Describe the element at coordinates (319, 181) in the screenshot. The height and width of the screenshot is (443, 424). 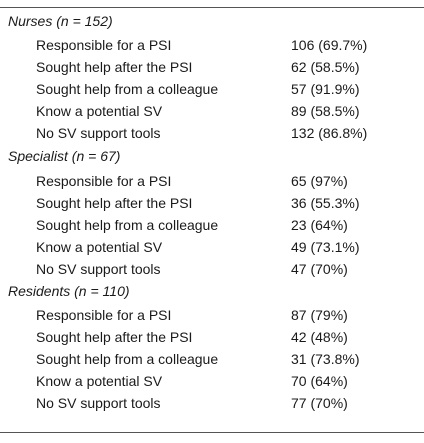
I see `row-value: 65 (97%)` at that location.